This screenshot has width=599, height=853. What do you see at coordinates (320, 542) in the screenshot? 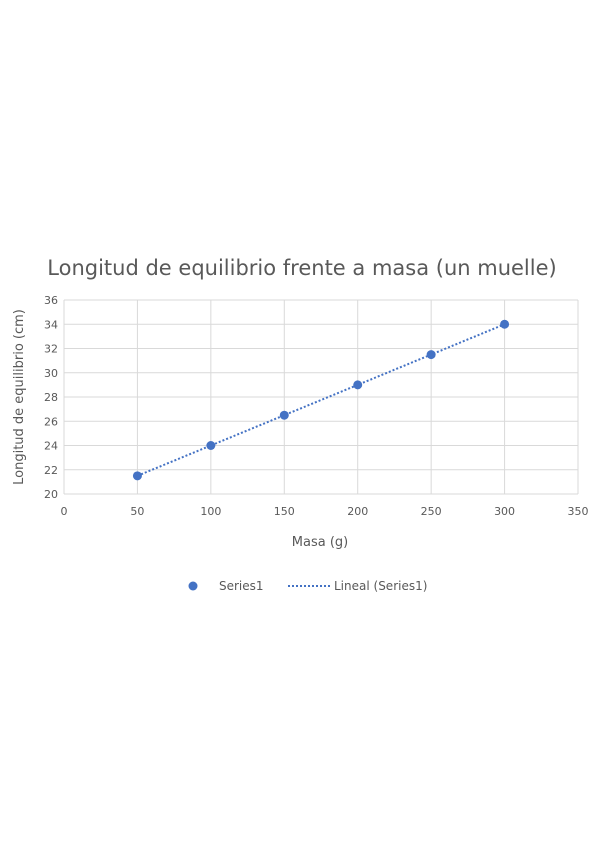
I see `x-axis-label: Masa (g)` at bounding box center [320, 542].